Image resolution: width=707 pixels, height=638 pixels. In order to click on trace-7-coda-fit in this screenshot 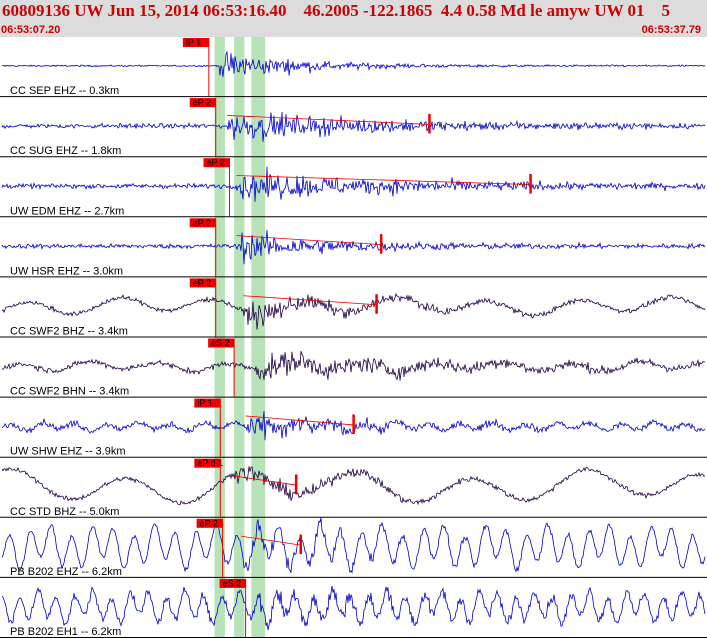, I will do `click(265, 480)`.